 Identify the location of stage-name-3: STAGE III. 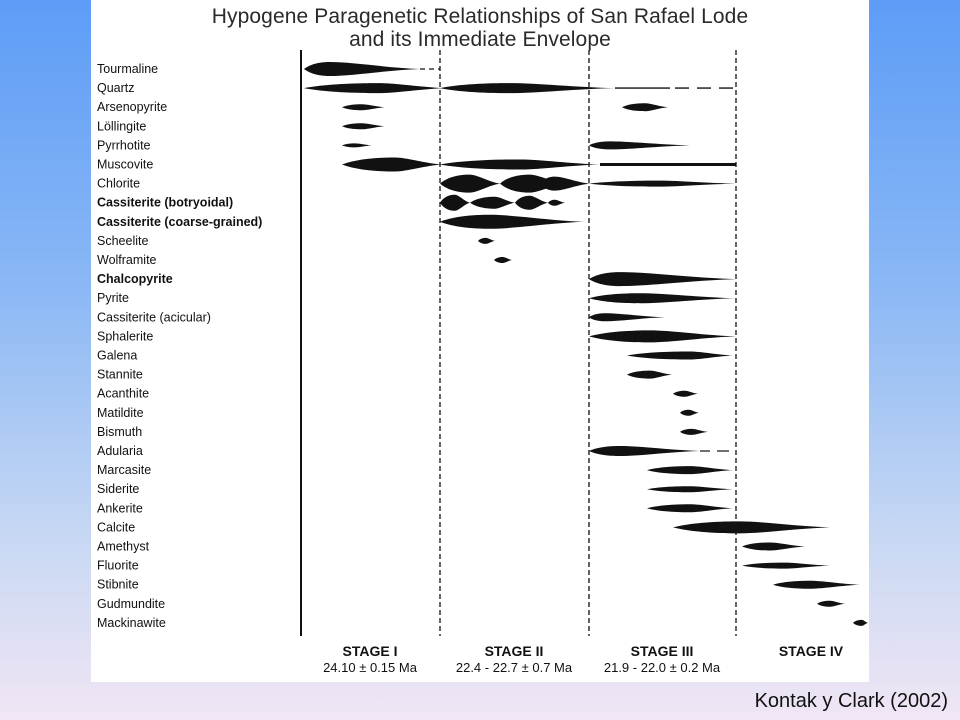
(662, 651).